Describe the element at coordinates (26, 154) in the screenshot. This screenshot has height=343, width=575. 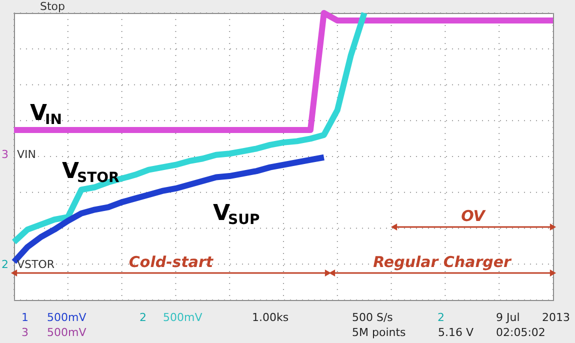
I see `annotation: VIN` at that location.